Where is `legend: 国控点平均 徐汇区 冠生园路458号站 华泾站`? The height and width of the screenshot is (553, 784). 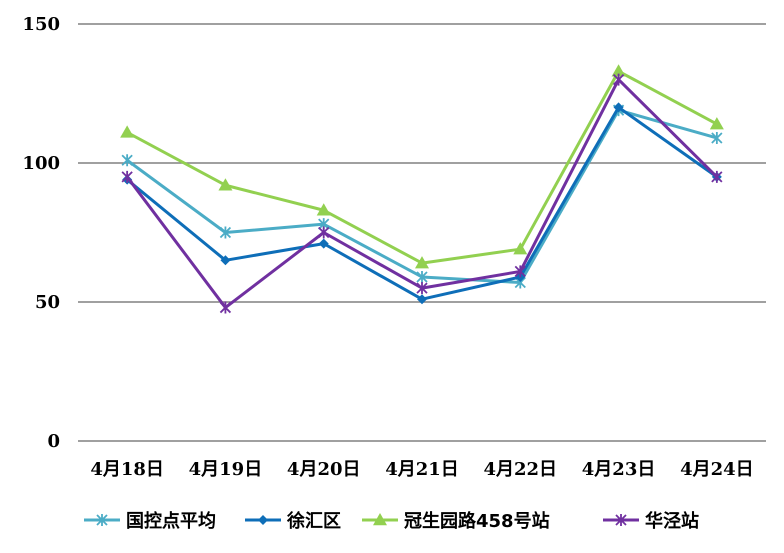
legend: 国控点平均 徐汇区 冠生园路458号站 华泾站 is located at coordinates (391, 521).